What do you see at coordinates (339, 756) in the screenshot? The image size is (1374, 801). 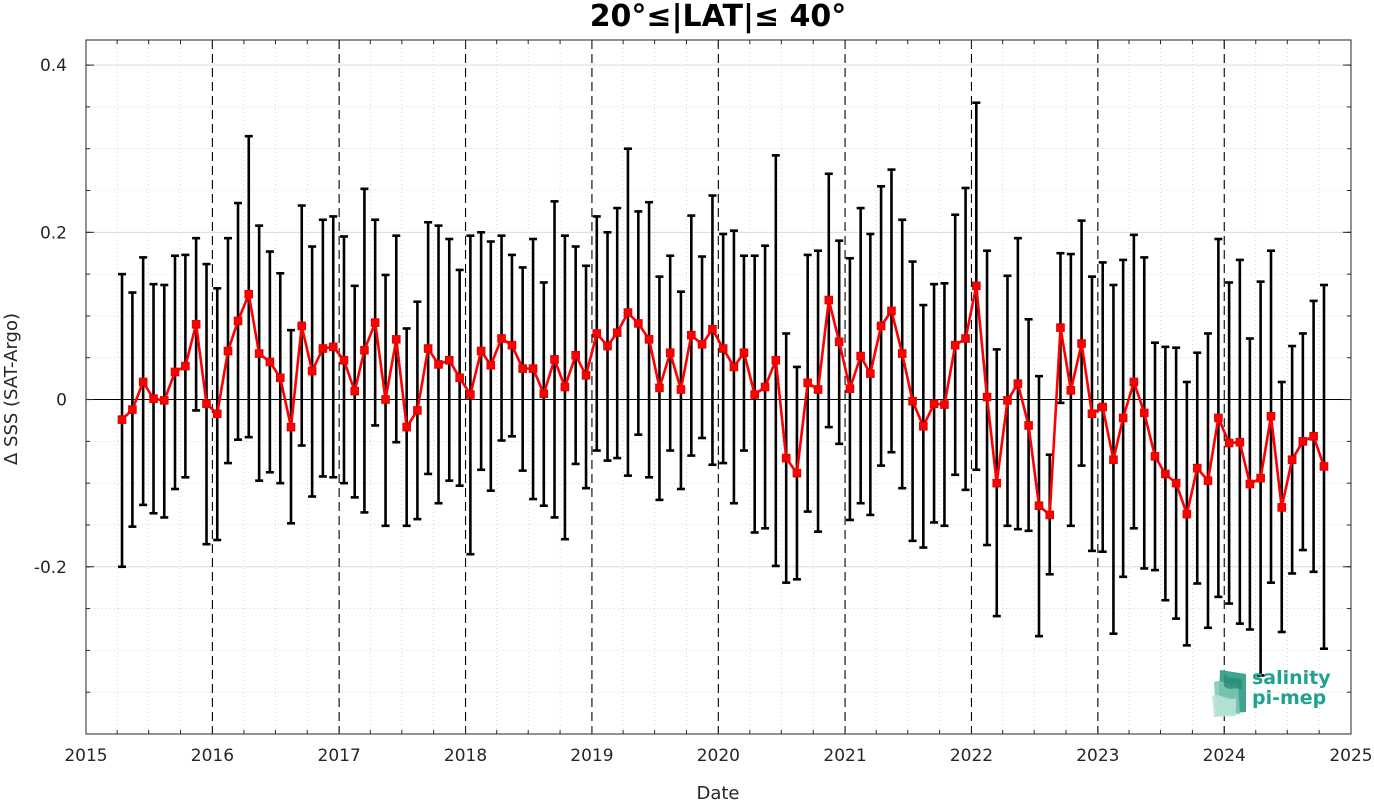 I see `x-tick-label: 2017` at bounding box center [339, 756].